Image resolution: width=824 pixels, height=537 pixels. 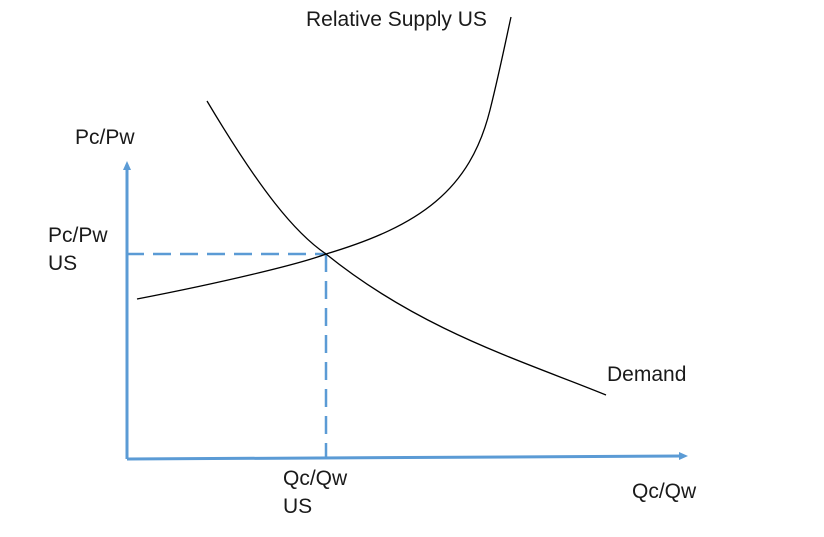 What do you see at coordinates (298, 507) in the screenshot?
I see `equilibrium-quantity-label-line2: US` at bounding box center [298, 507].